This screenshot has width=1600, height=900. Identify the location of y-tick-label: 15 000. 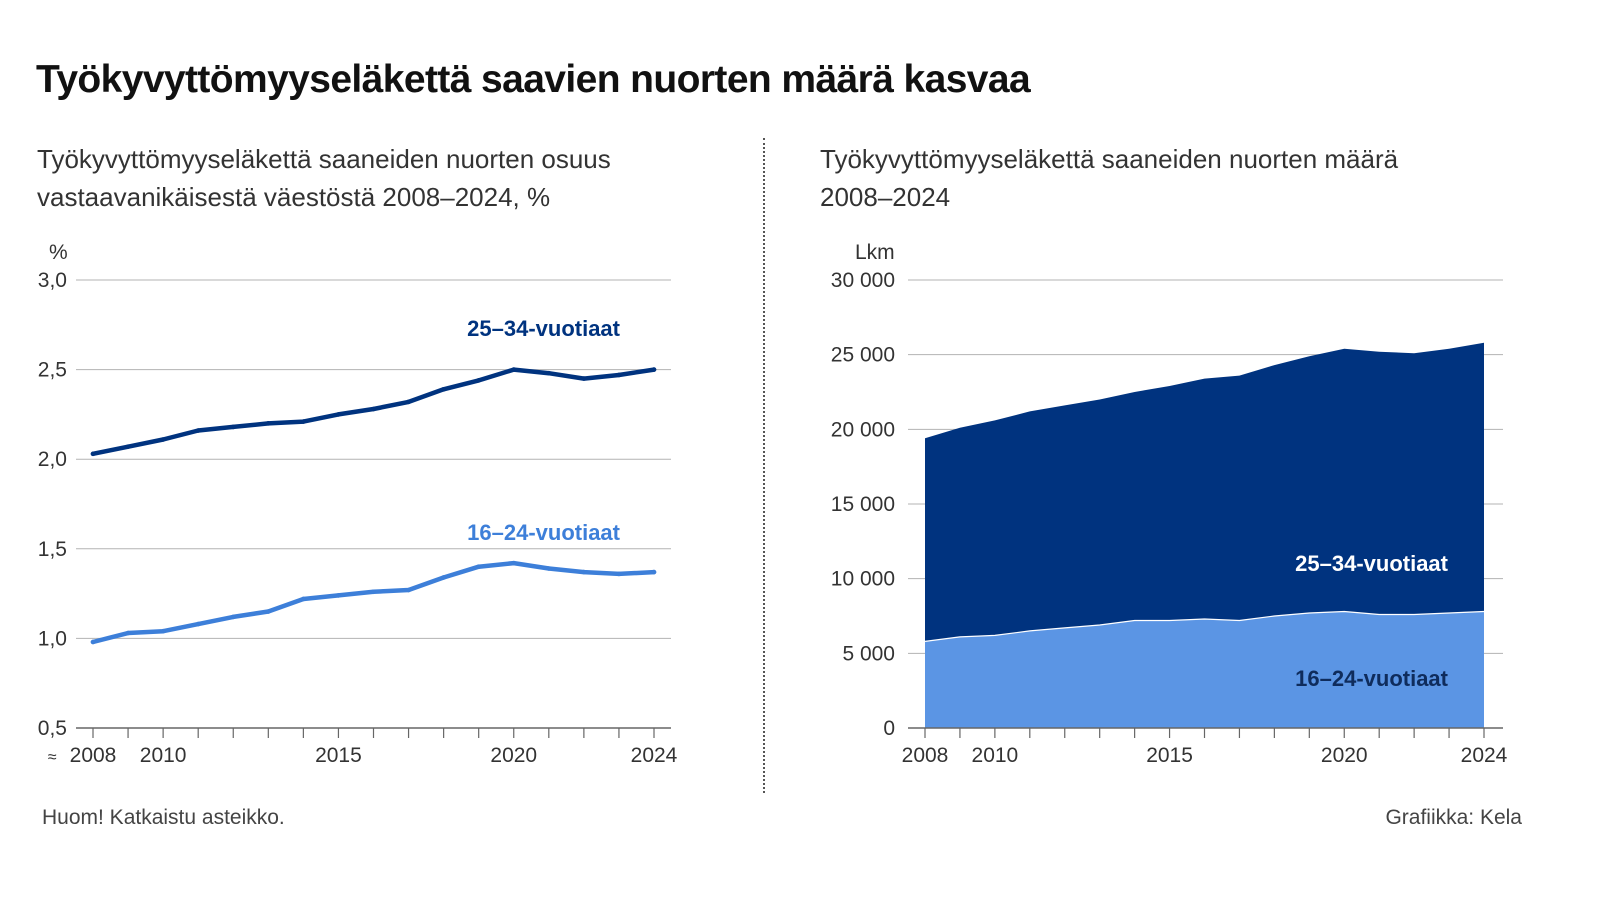
(863, 504).